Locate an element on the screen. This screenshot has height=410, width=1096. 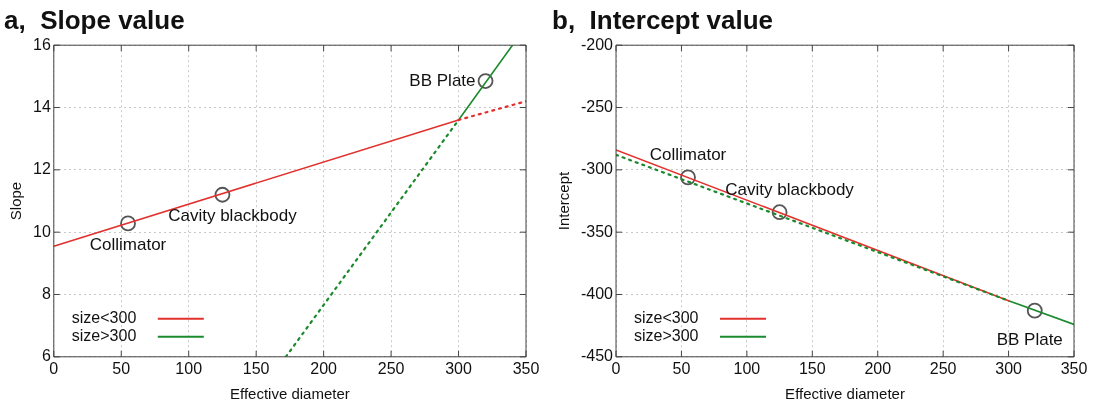
y-tick-label: -200 is located at coordinates (597, 44).